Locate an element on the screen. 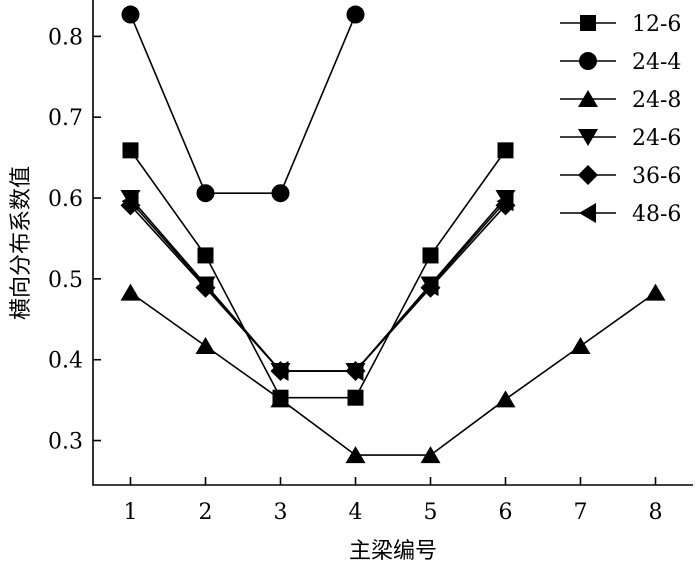 The image size is (700, 566). legend-label: 24-4 is located at coordinates (656, 62).